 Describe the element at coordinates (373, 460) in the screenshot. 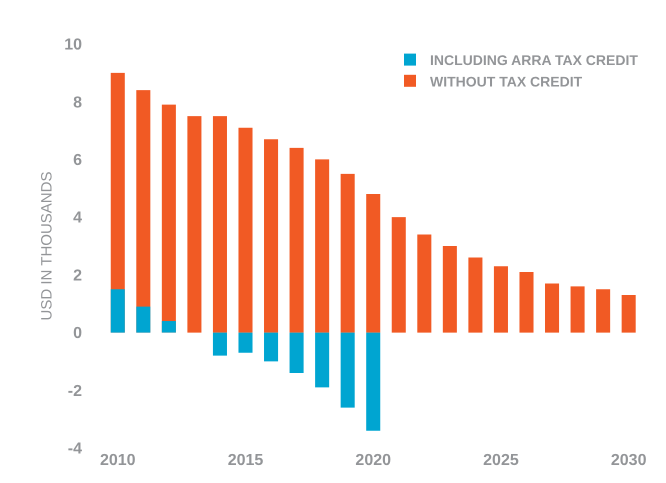

I see `x-tick-label: 2020` at that location.